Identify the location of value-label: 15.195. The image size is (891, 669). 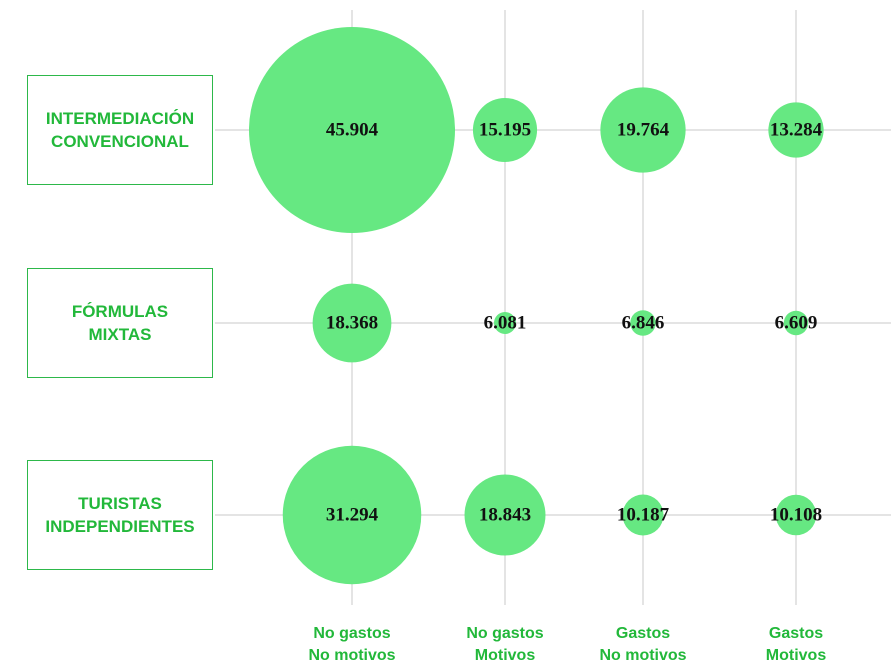
(505, 129).